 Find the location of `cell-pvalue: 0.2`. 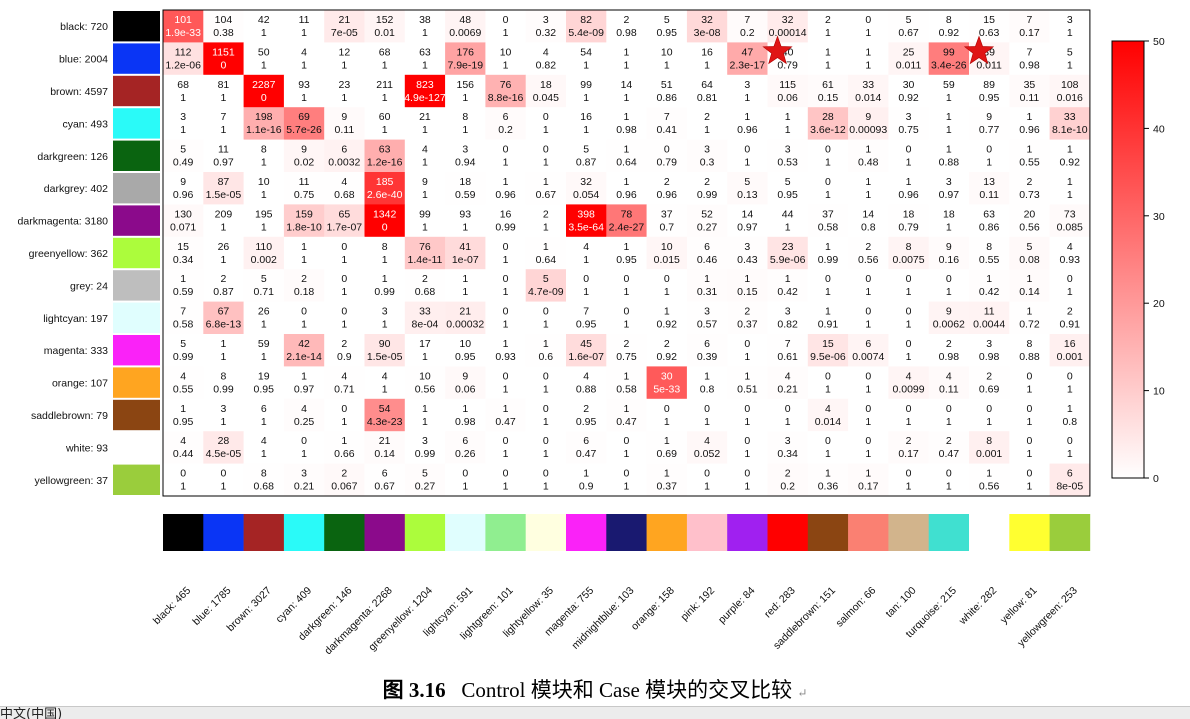

cell-pvalue: 0.2 is located at coordinates (505, 130).